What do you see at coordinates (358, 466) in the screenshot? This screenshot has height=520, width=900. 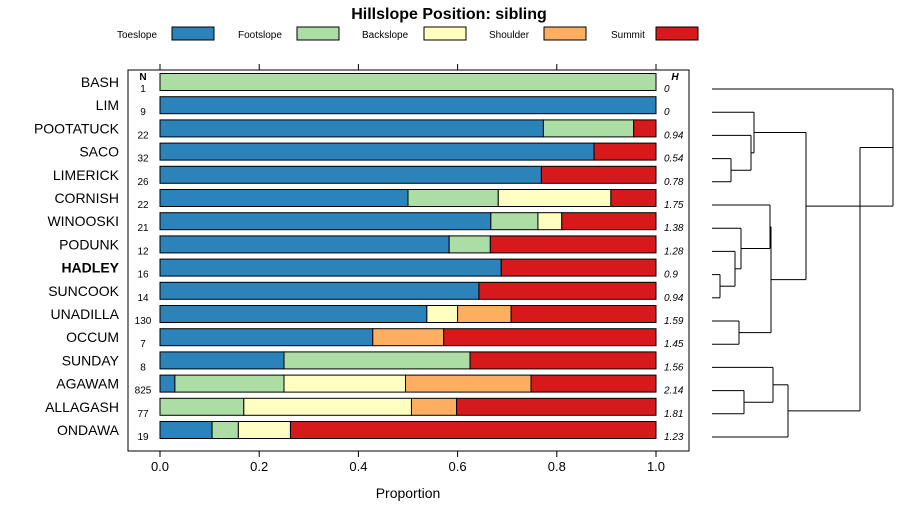 I see `x-tick-label: 0.4` at bounding box center [358, 466].